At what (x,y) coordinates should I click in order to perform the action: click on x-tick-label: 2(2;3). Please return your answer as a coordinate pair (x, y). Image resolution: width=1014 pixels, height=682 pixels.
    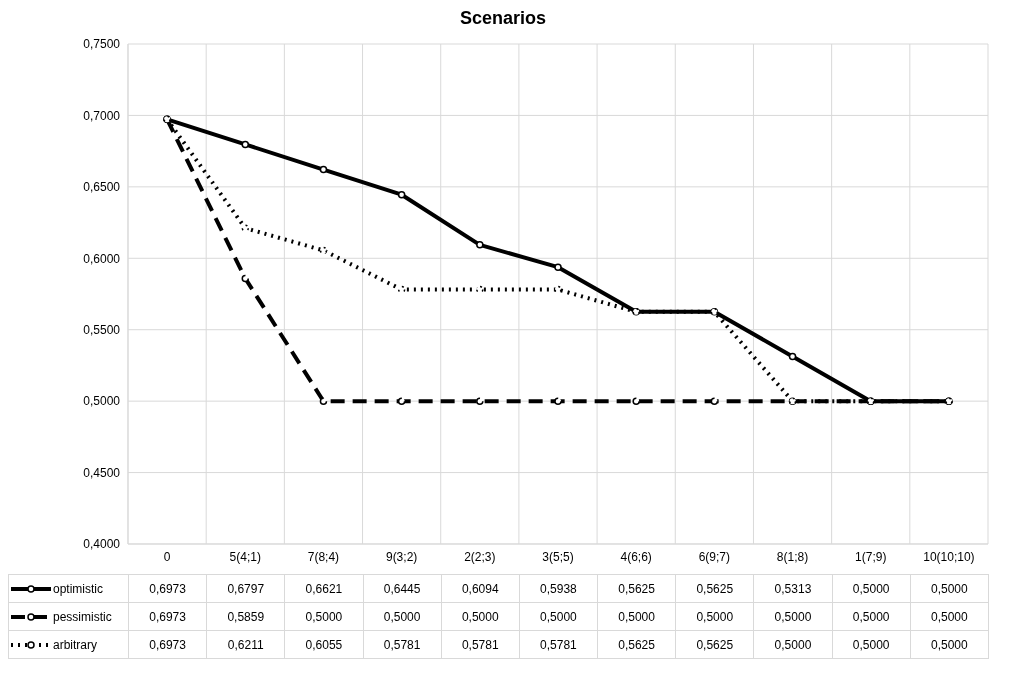
    Looking at the image, I should click on (480, 556).